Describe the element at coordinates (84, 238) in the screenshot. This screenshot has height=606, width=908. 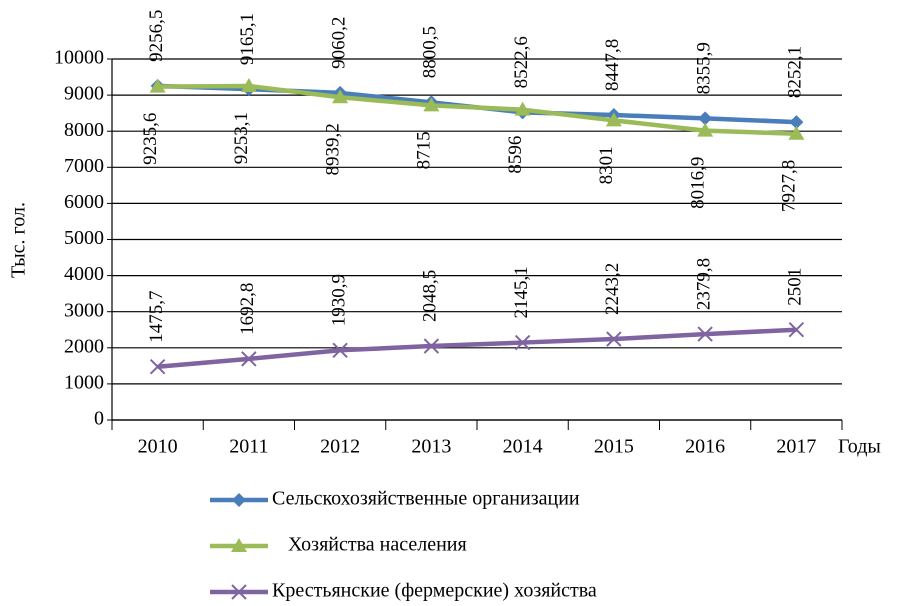
I see `y-tick-label: 5000` at that location.